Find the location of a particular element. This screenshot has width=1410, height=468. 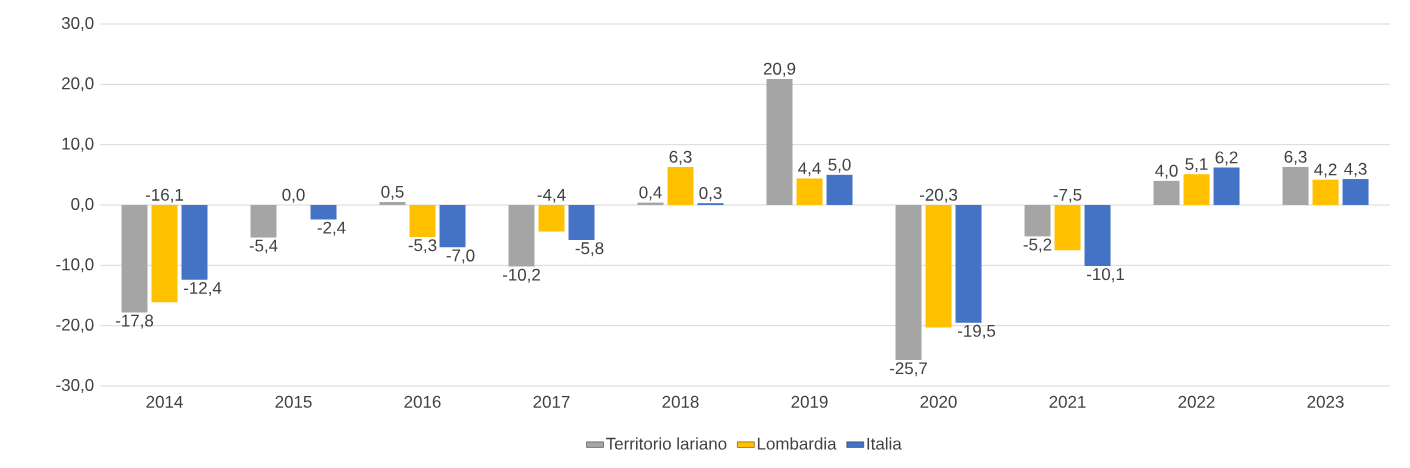

data-label: -16,1 is located at coordinates (164, 195).